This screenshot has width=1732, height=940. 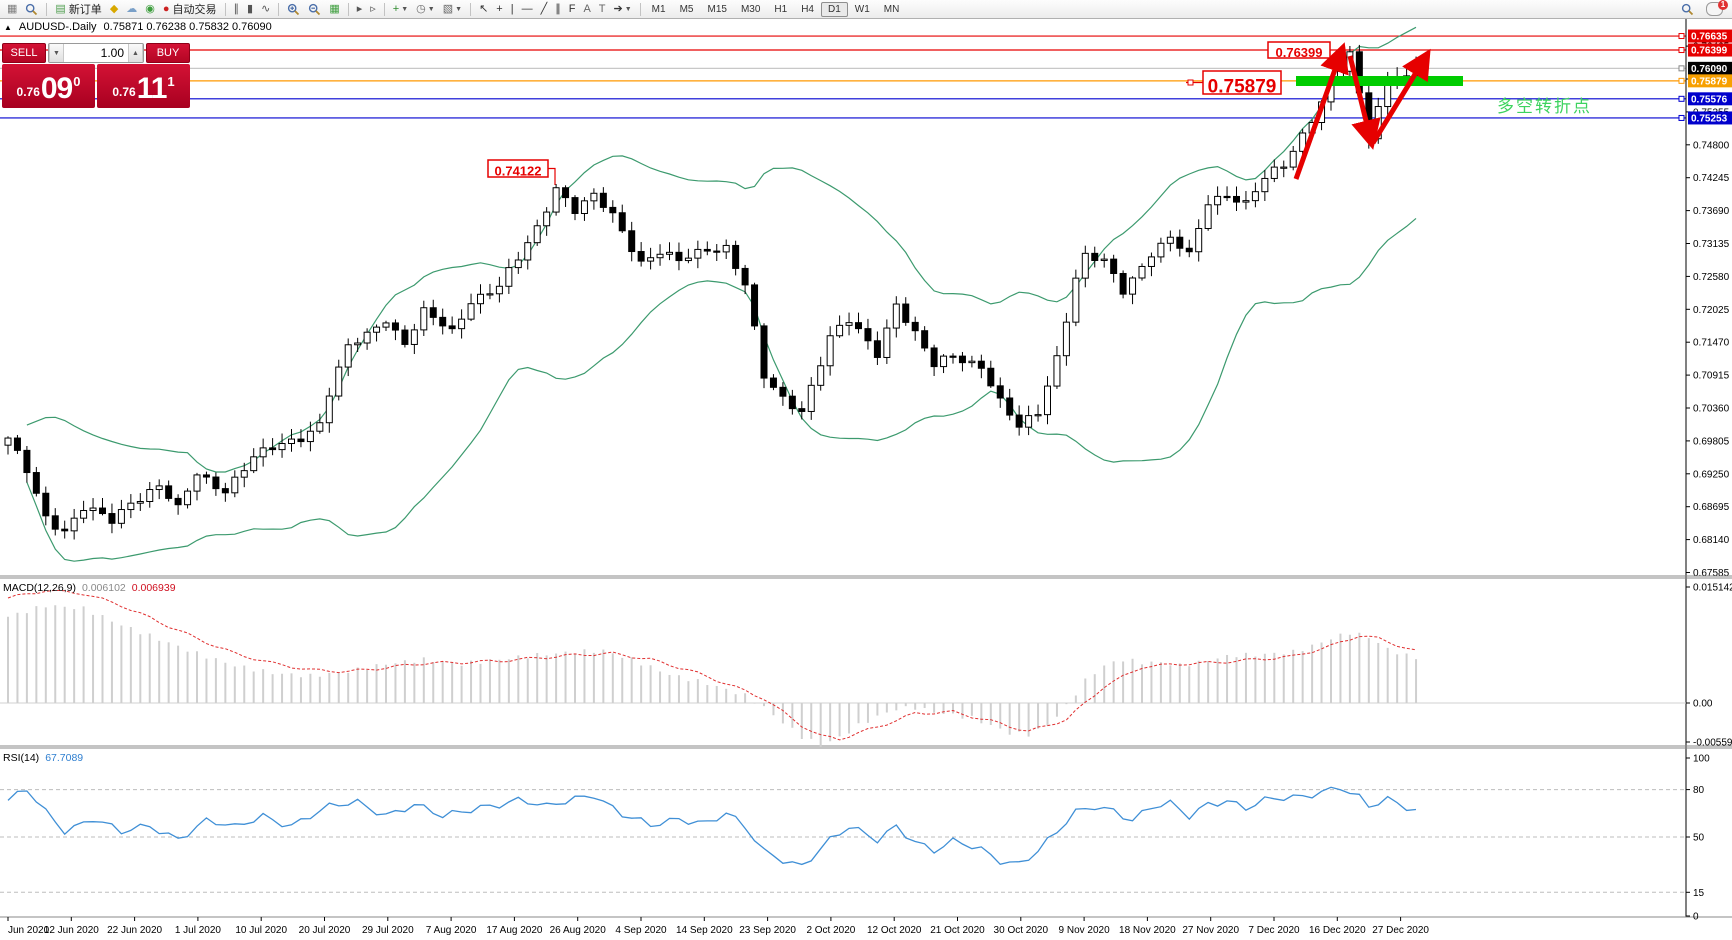 I want to click on metaeditor-button: ◆, so click(x=114, y=9).